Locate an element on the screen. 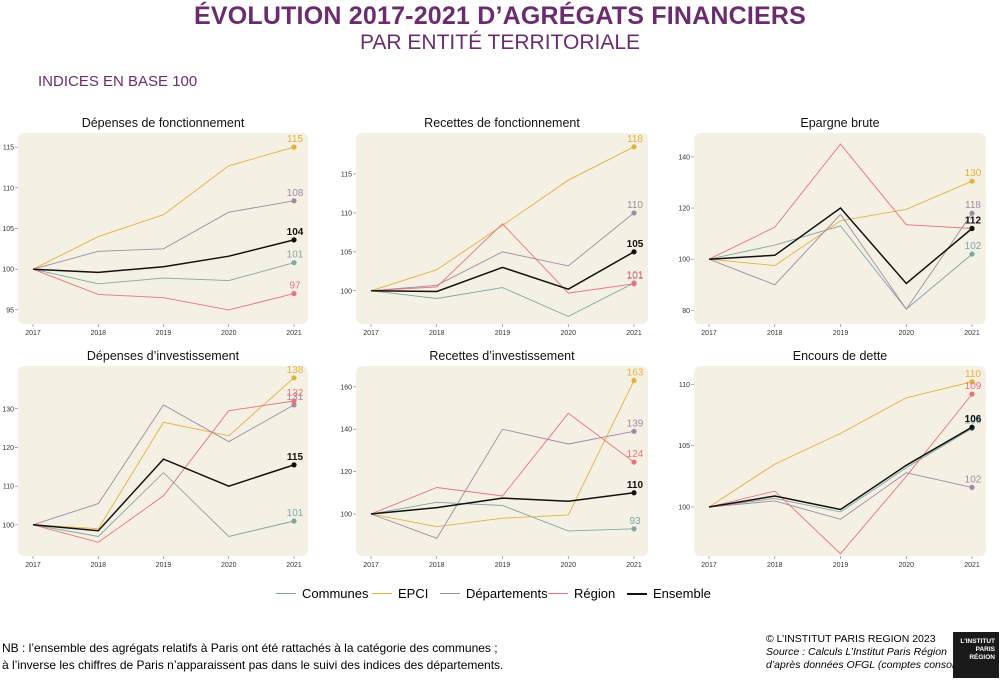 The width and height of the screenshot is (1000, 680). data-label-departements: 102 is located at coordinates (973, 479).